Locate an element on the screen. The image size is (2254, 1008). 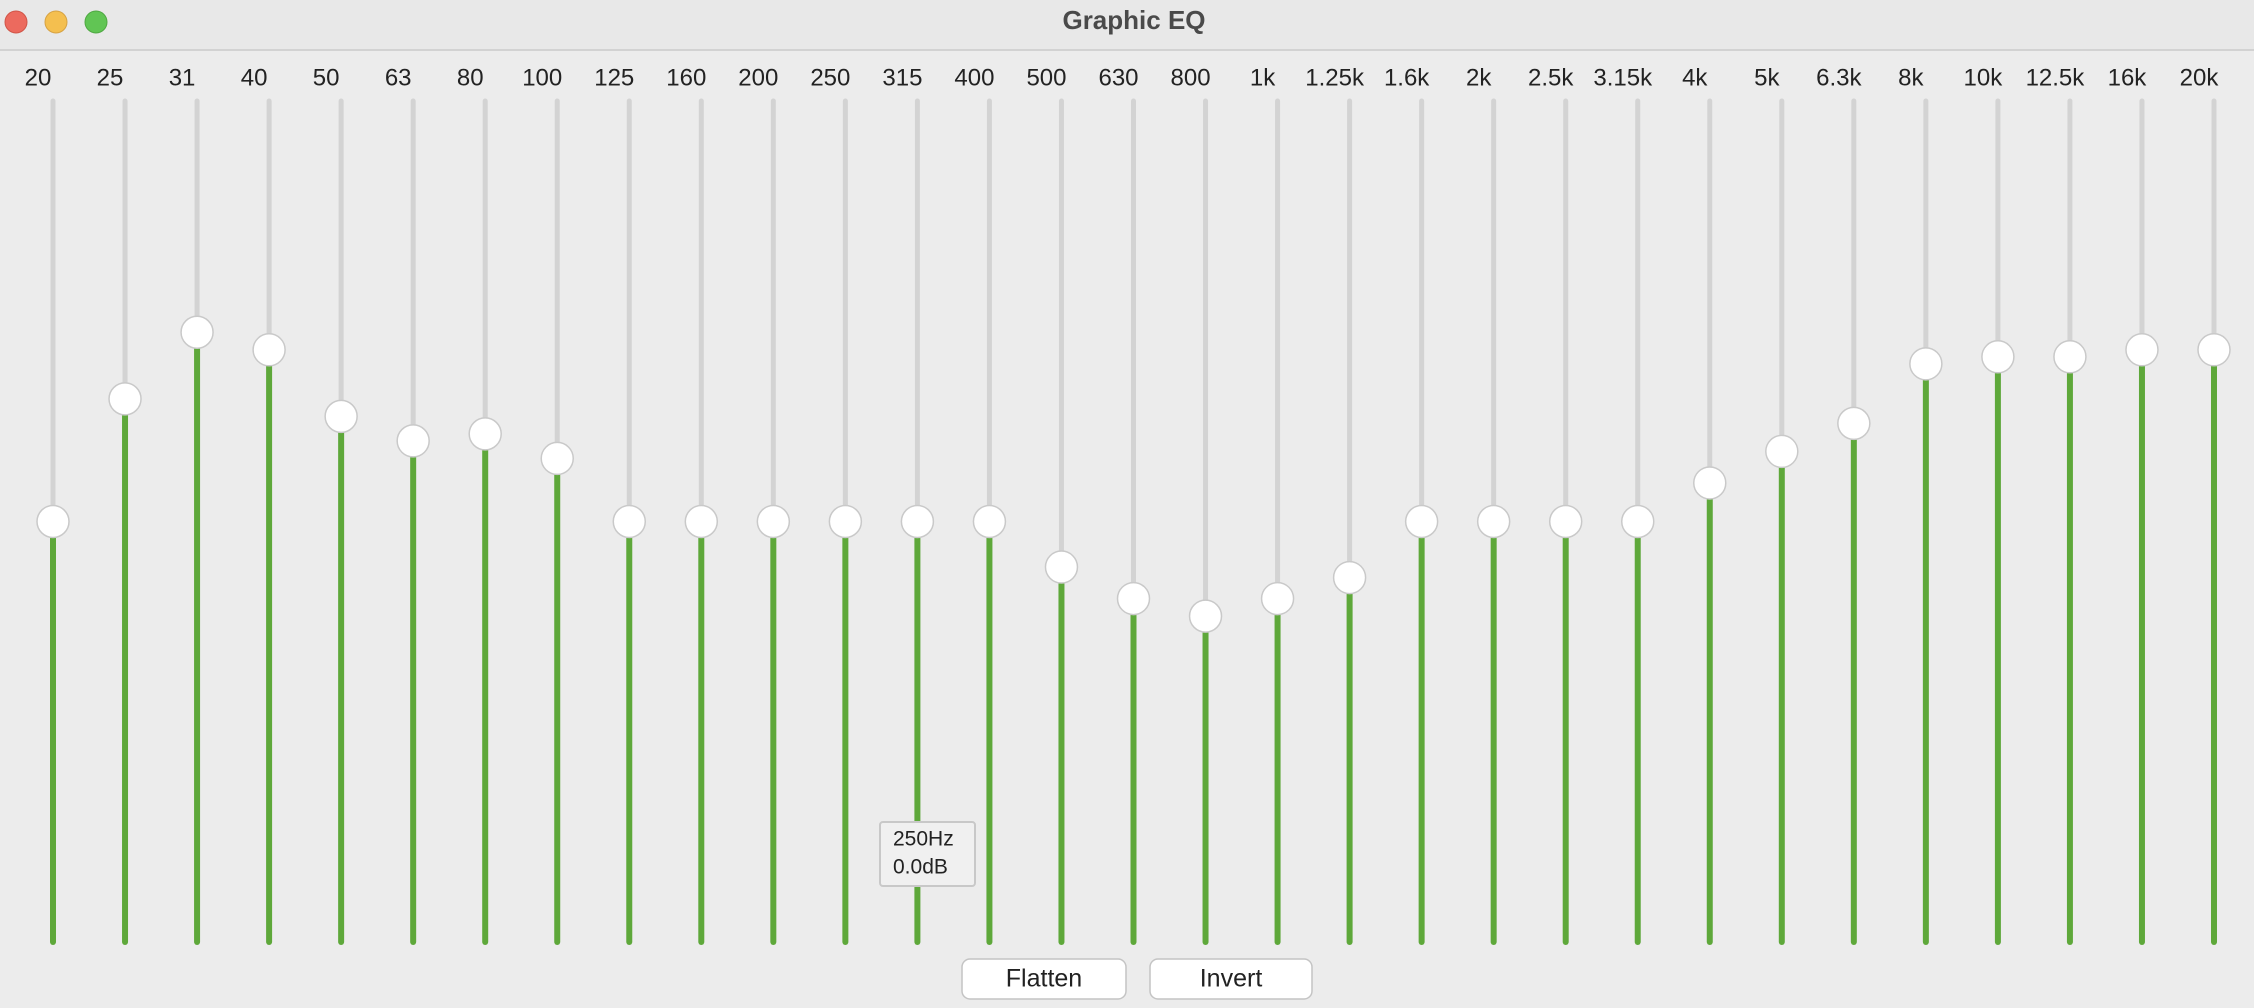
band-label: 16k is located at coordinates (2128, 77).